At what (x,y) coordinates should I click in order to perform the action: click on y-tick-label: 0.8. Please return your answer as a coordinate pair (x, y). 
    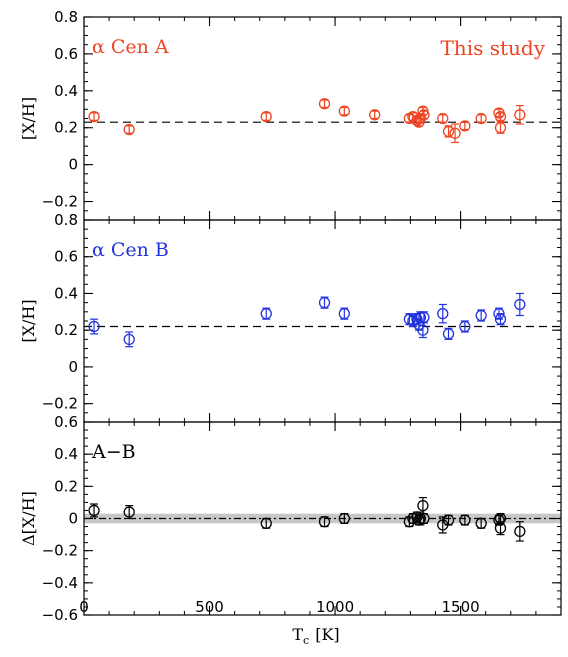
    Looking at the image, I should click on (66, 220).